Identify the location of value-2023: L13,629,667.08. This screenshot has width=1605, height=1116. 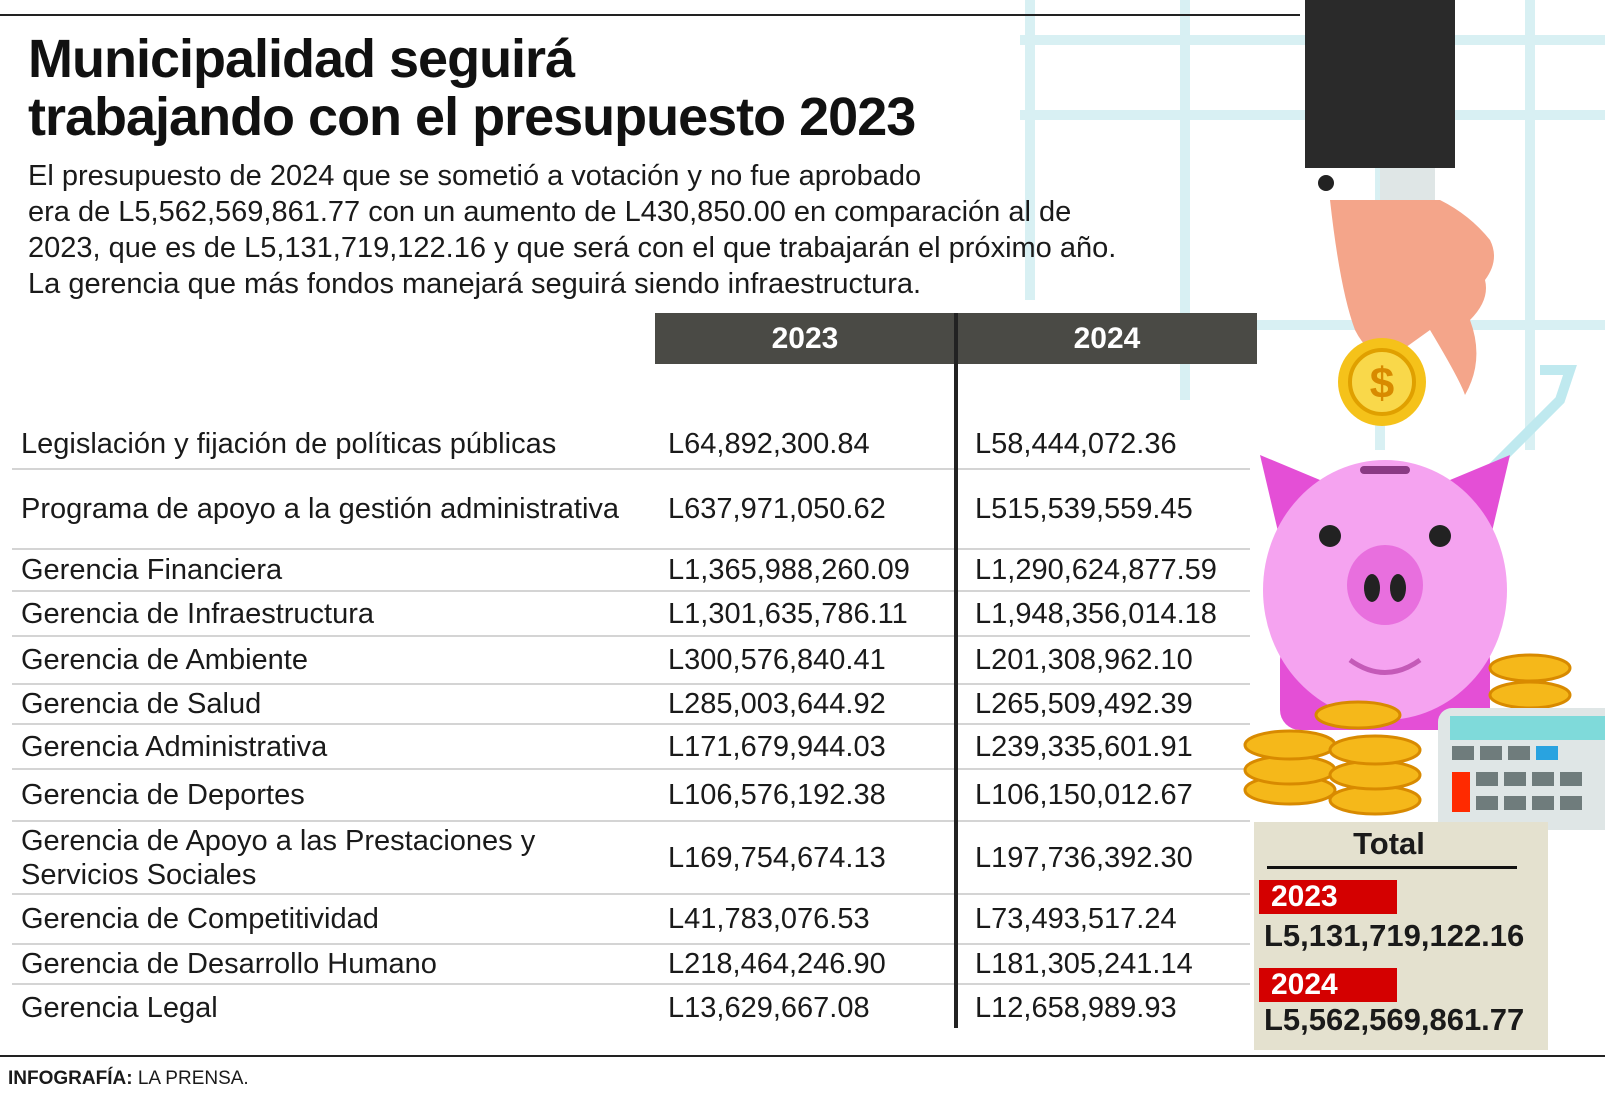
(769, 1007).